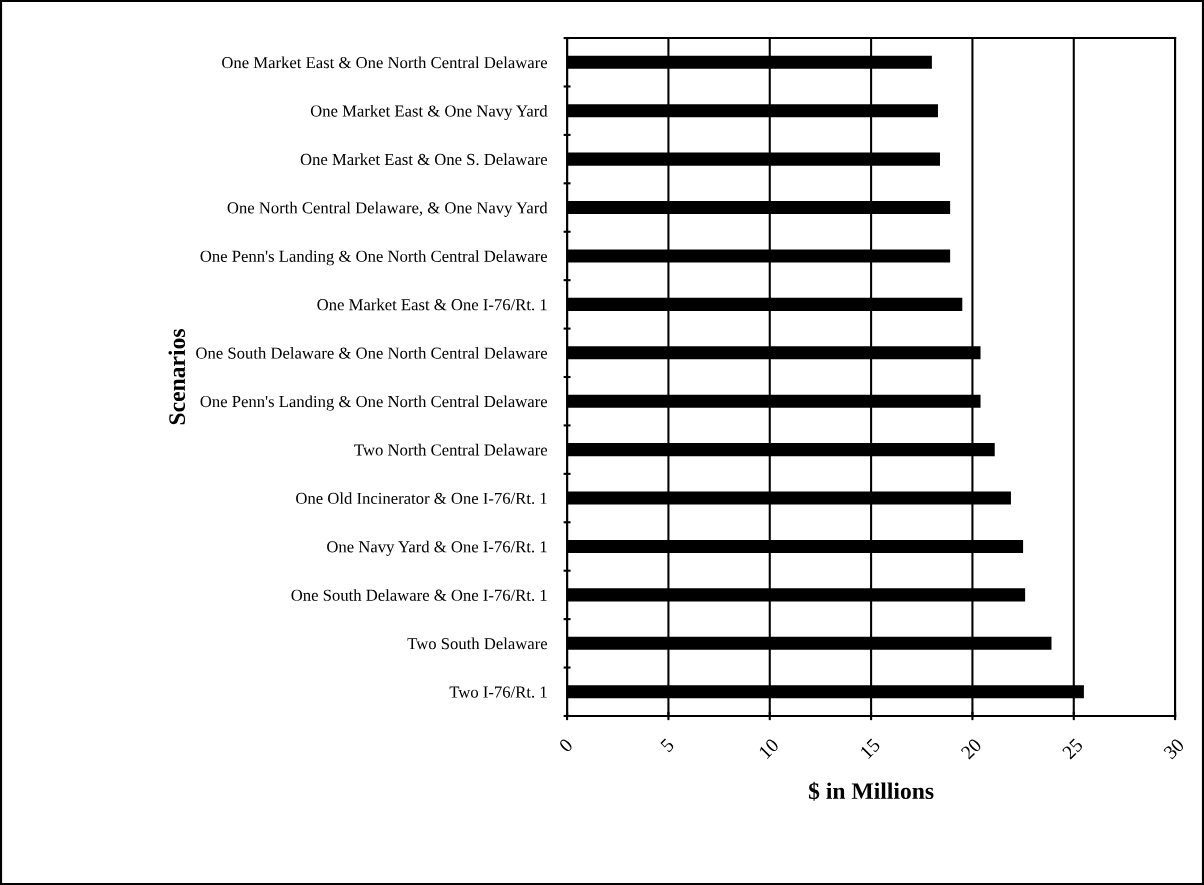 This screenshot has width=1204, height=885. I want to click on x-tick-label: 30, so click(1174, 748).